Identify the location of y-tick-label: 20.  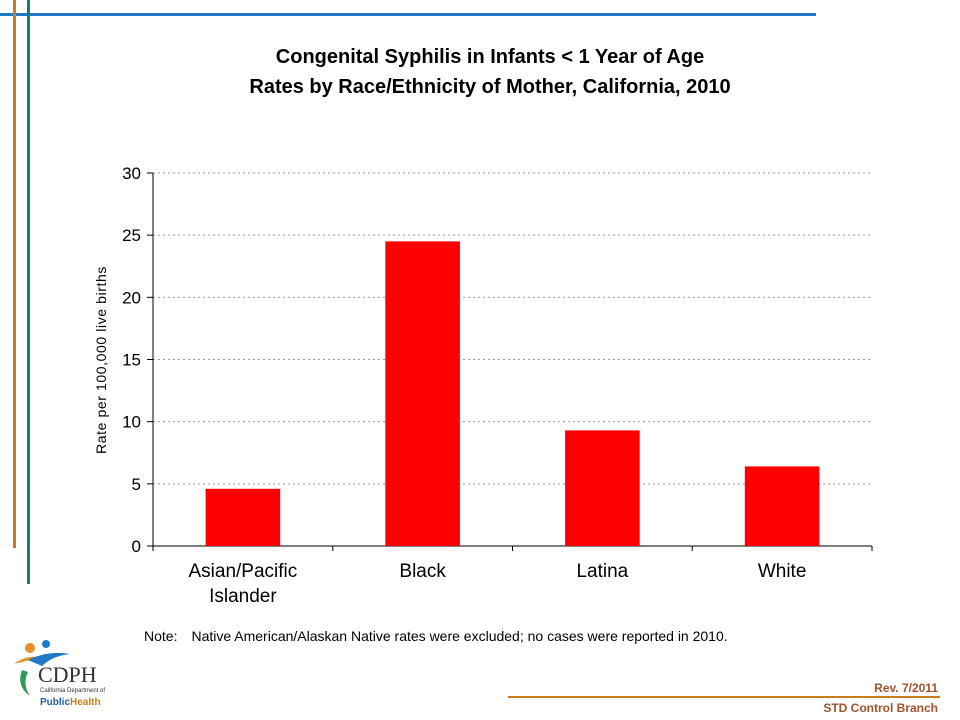
(131, 297).